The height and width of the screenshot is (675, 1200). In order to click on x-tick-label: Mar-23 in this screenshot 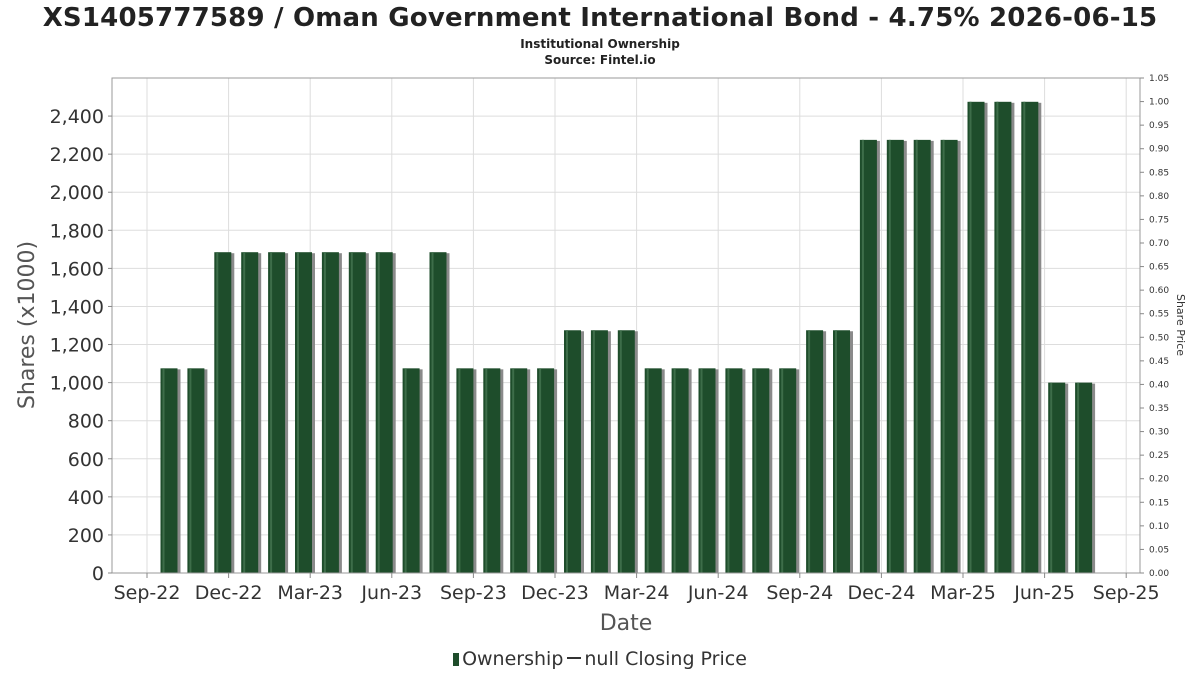, I will do `click(310, 593)`.